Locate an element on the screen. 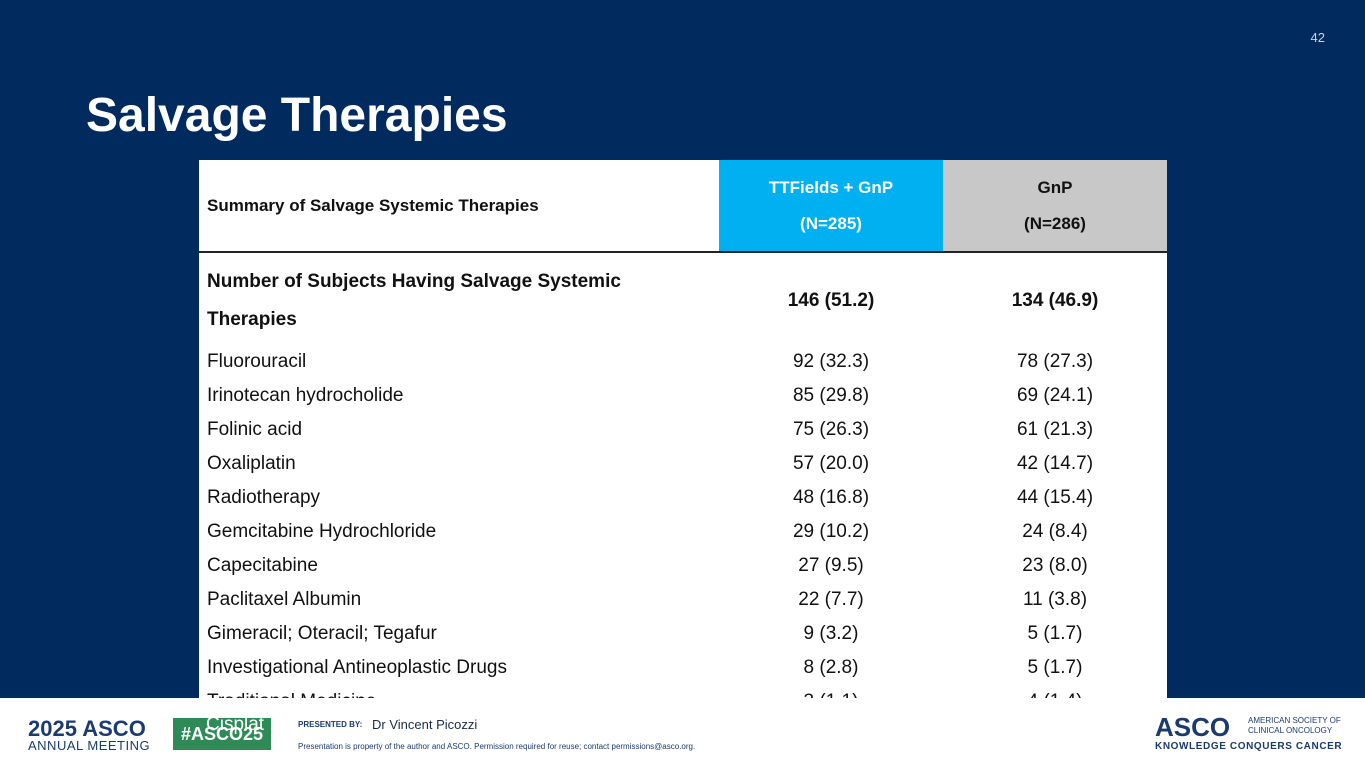 The image size is (1365, 768). row-value: 134 (46.9) is located at coordinates (1055, 300).